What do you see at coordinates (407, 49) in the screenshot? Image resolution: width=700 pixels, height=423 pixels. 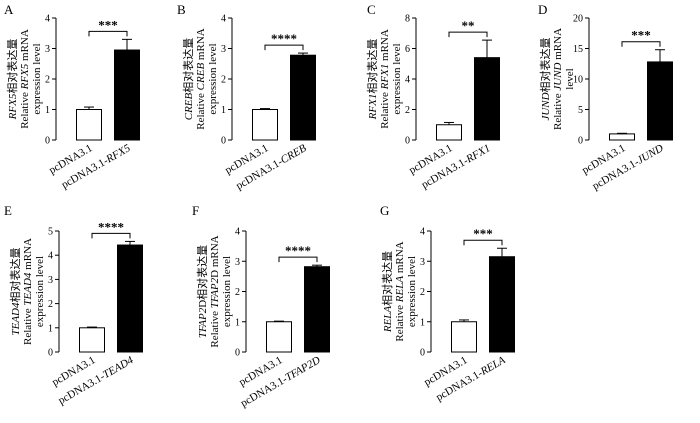 I see `y-tick-label: 6` at bounding box center [407, 49].